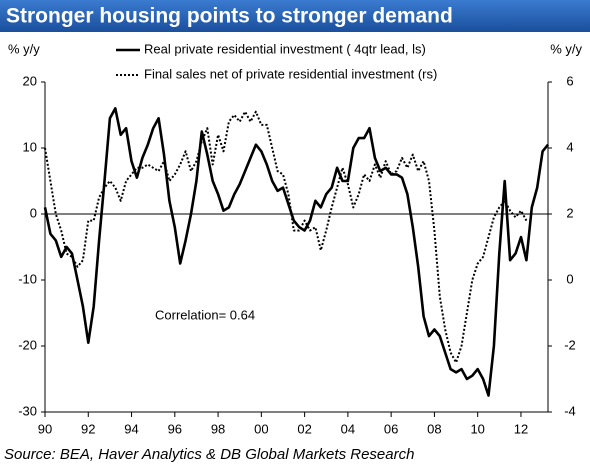 Image resolution: width=590 pixels, height=469 pixels. What do you see at coordinates (261, 428) in the screenshot?
I see `x-tick-label: 00` at bounding box center [261, 428].